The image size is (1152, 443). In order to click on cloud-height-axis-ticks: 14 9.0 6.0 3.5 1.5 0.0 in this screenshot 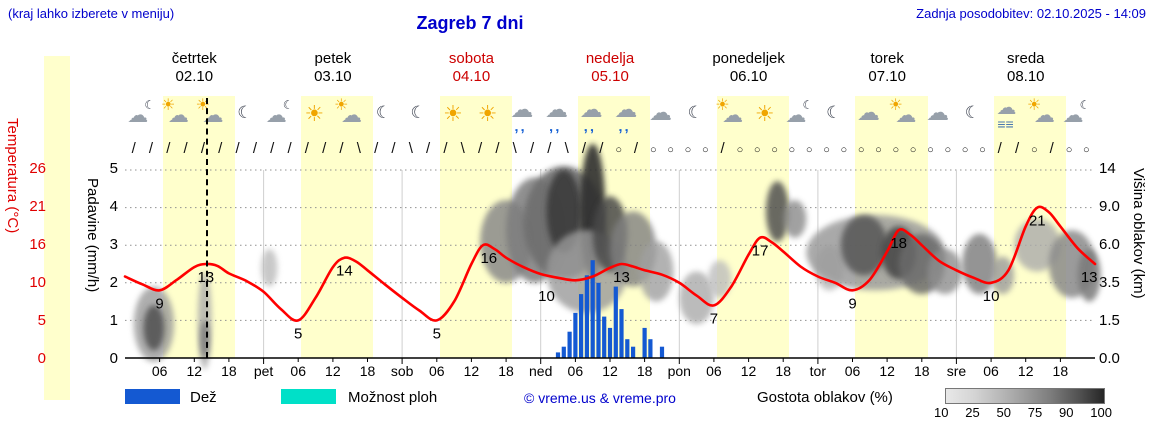, I will do `click(1114, 264)`.